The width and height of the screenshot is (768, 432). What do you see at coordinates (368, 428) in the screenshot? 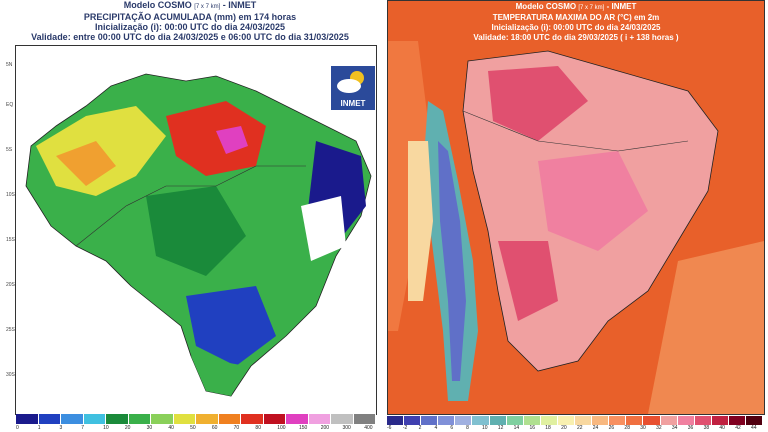
I see `precip-tick-label: 400` at bounding box center [368, 428].